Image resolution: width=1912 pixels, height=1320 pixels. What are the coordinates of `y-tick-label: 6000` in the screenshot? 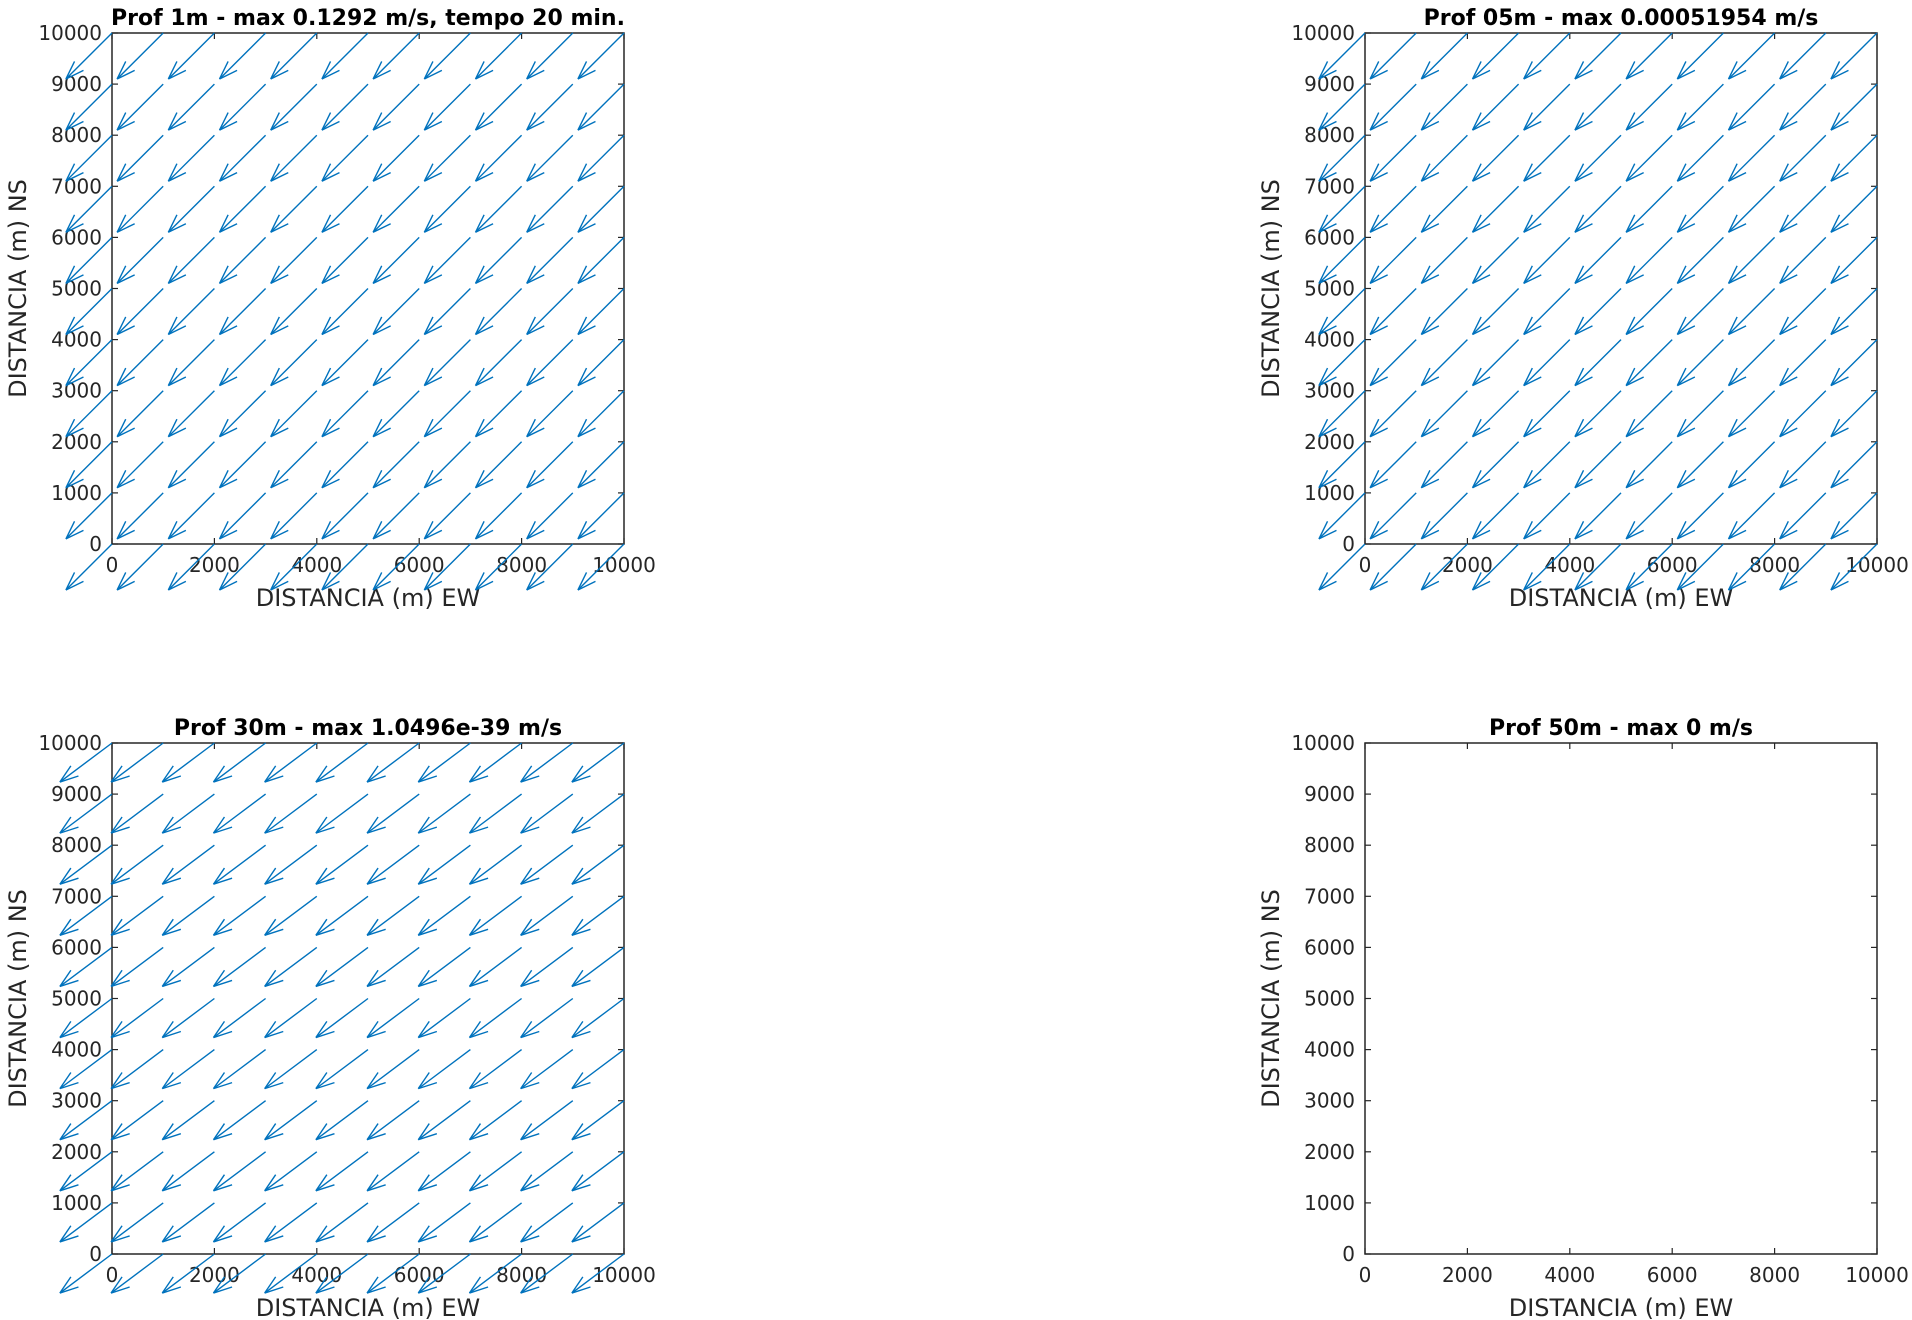 It's located at (1329, 237).